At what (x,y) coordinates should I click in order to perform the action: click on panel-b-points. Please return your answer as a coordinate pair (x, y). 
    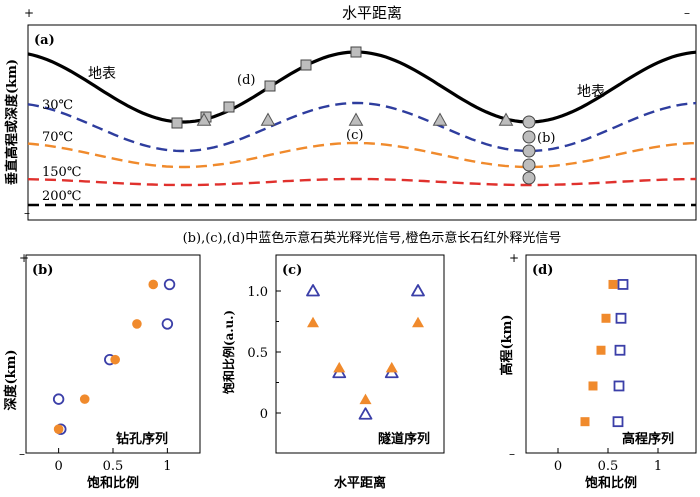
    Looking at the image, I should click on (114, 356).